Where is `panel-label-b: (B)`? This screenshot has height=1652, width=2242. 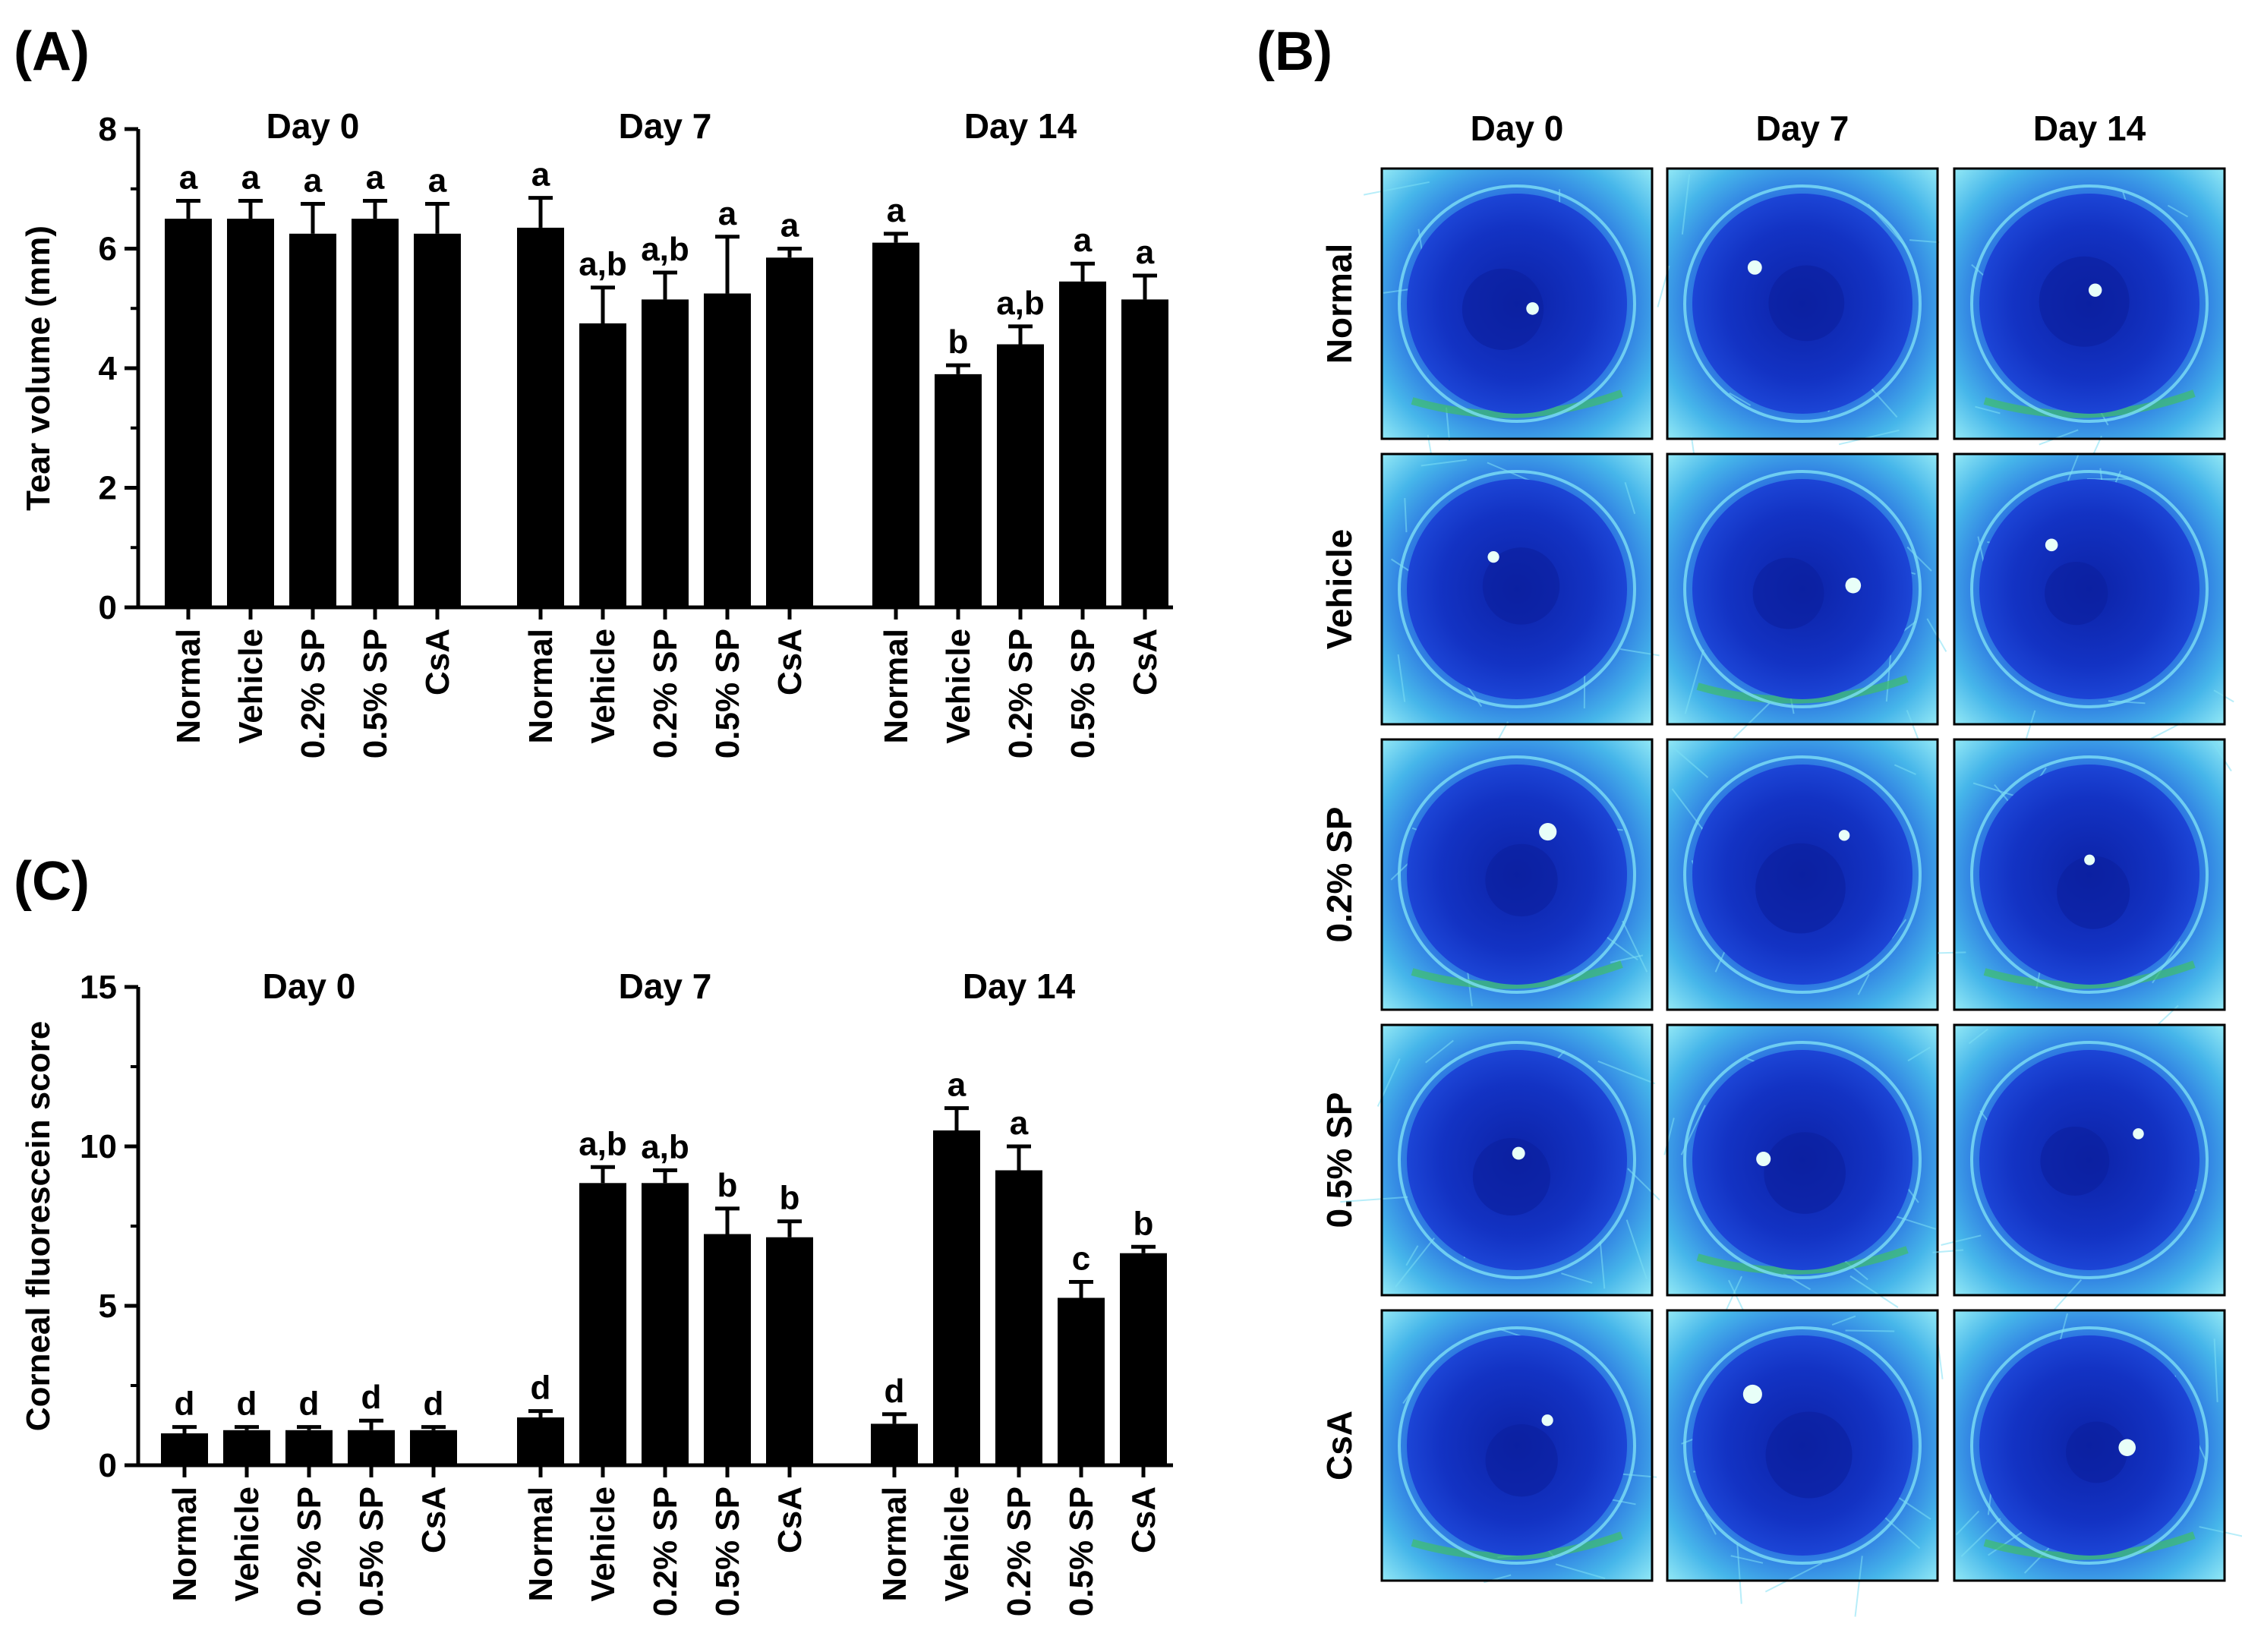 panel-label-b: (B) is located at coordinates (1294, 51).